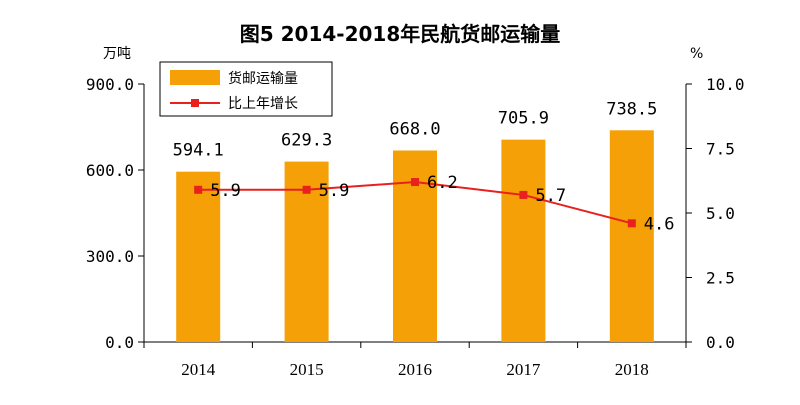 The height and width of the screenshot is (405, 800). I want to click on left-tick-label: 300.0, so click(110, 256).